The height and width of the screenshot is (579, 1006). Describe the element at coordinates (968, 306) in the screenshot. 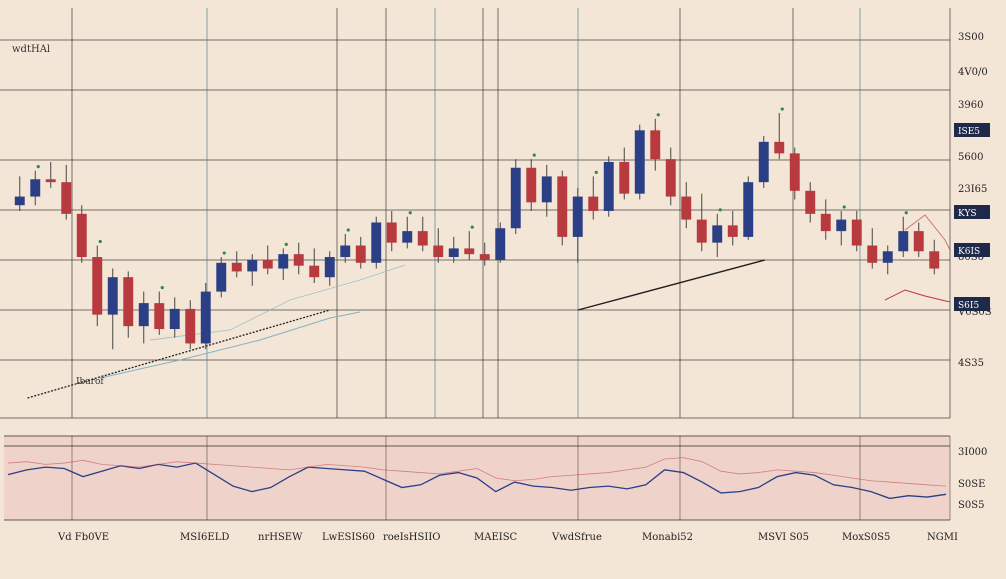

I see `price-badge-label: S6I5` at that location.